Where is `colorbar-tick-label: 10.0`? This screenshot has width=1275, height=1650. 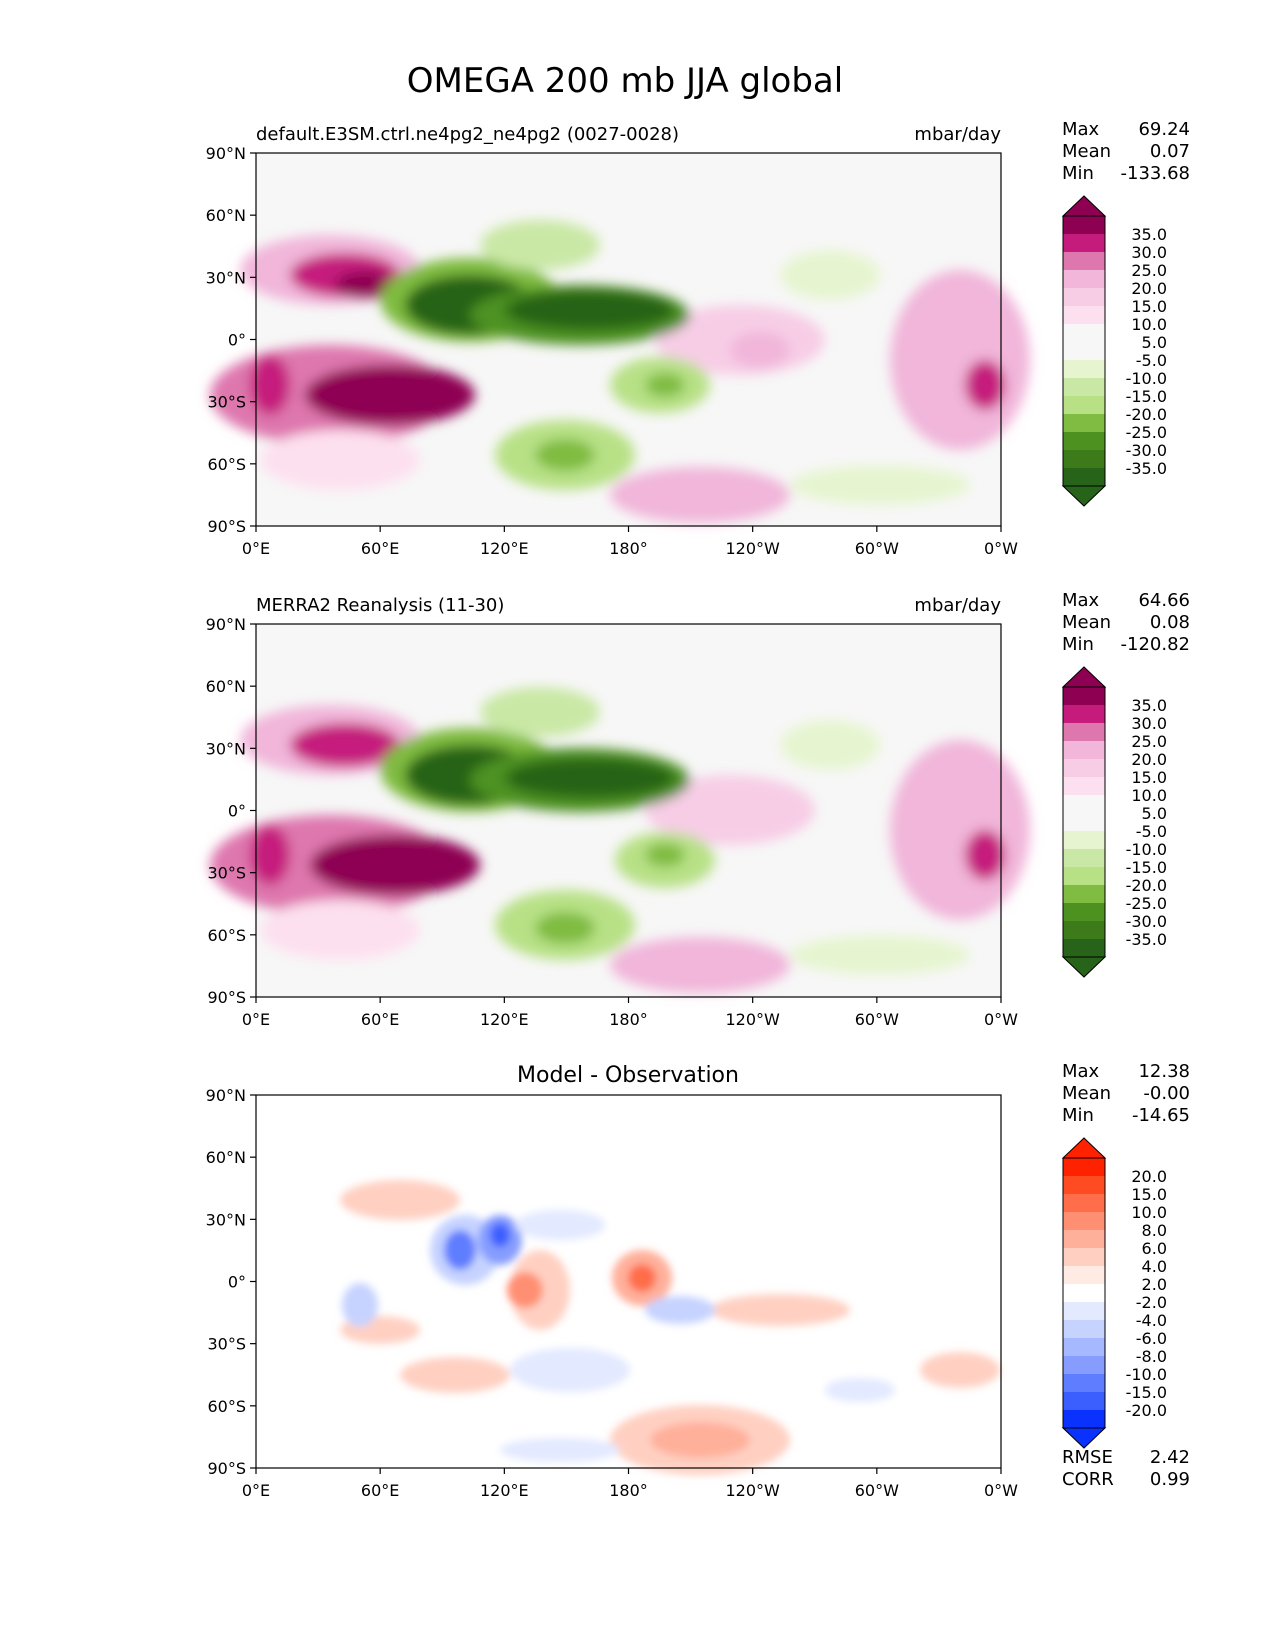 colorbar-tick-label: 10.0 is located at coordinates (1149, 1212).